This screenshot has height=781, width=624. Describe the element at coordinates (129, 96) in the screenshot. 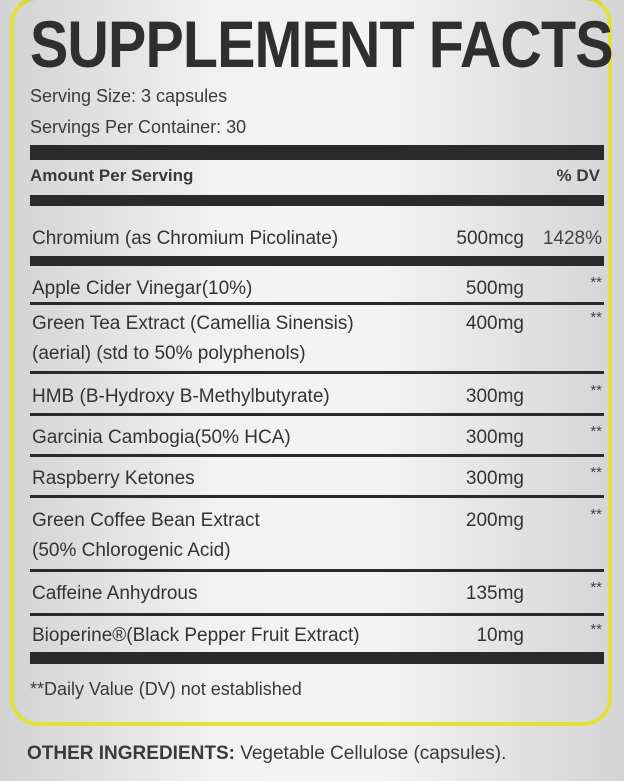

I see `serving-size: Serving Size: 3 capsules` at that location.